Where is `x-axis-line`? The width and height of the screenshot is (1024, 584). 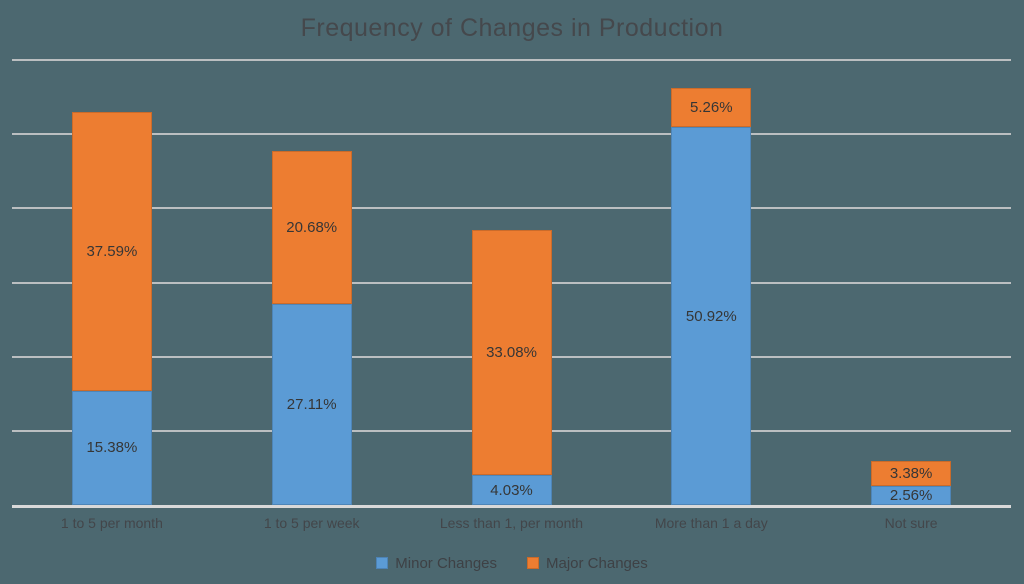
x-axis-line is located at coordinates (511, 506).